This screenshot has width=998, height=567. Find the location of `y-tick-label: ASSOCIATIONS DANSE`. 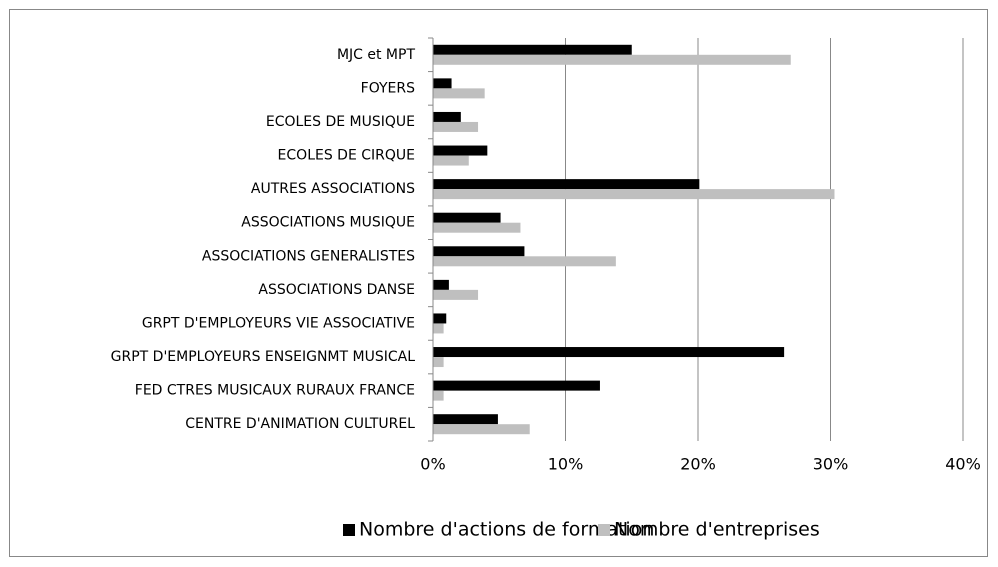

y-tick-label: ASSOCIATIONS DANSE is located at coordinates (336, 290).